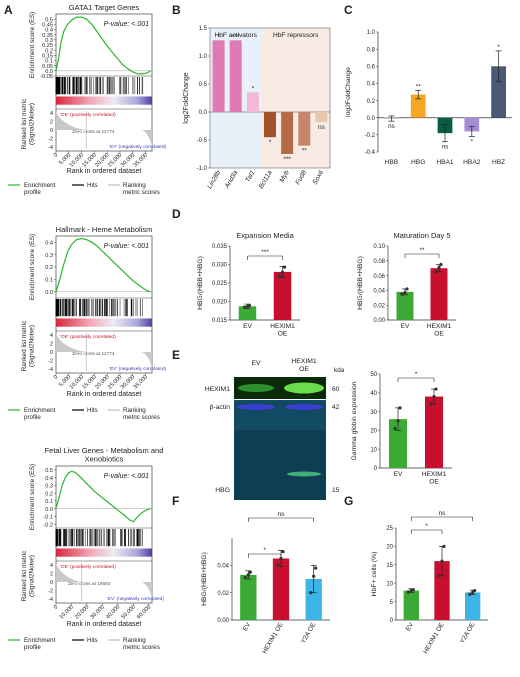 The height and width of the screenshot is (677, 520). What do you see at coordinates (373, 450) in the screenshot?
I see `y-tick-label: 10` at bounding box center [373, 450].